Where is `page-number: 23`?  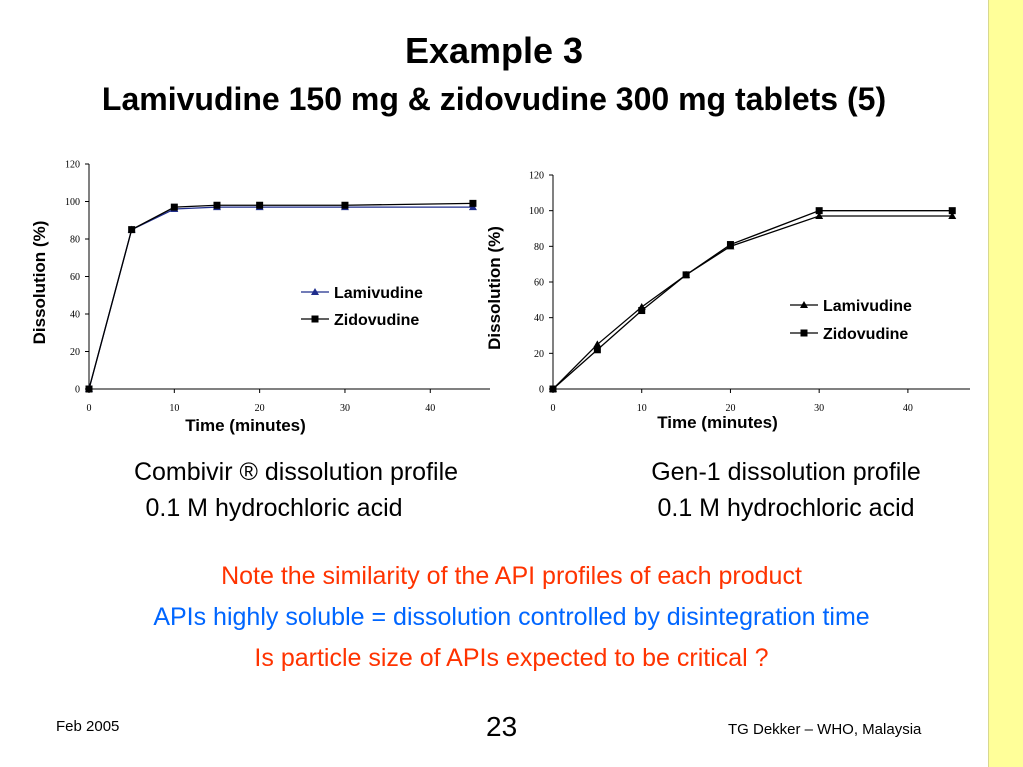
page-number: 23 is located at coordinates (502, 726).